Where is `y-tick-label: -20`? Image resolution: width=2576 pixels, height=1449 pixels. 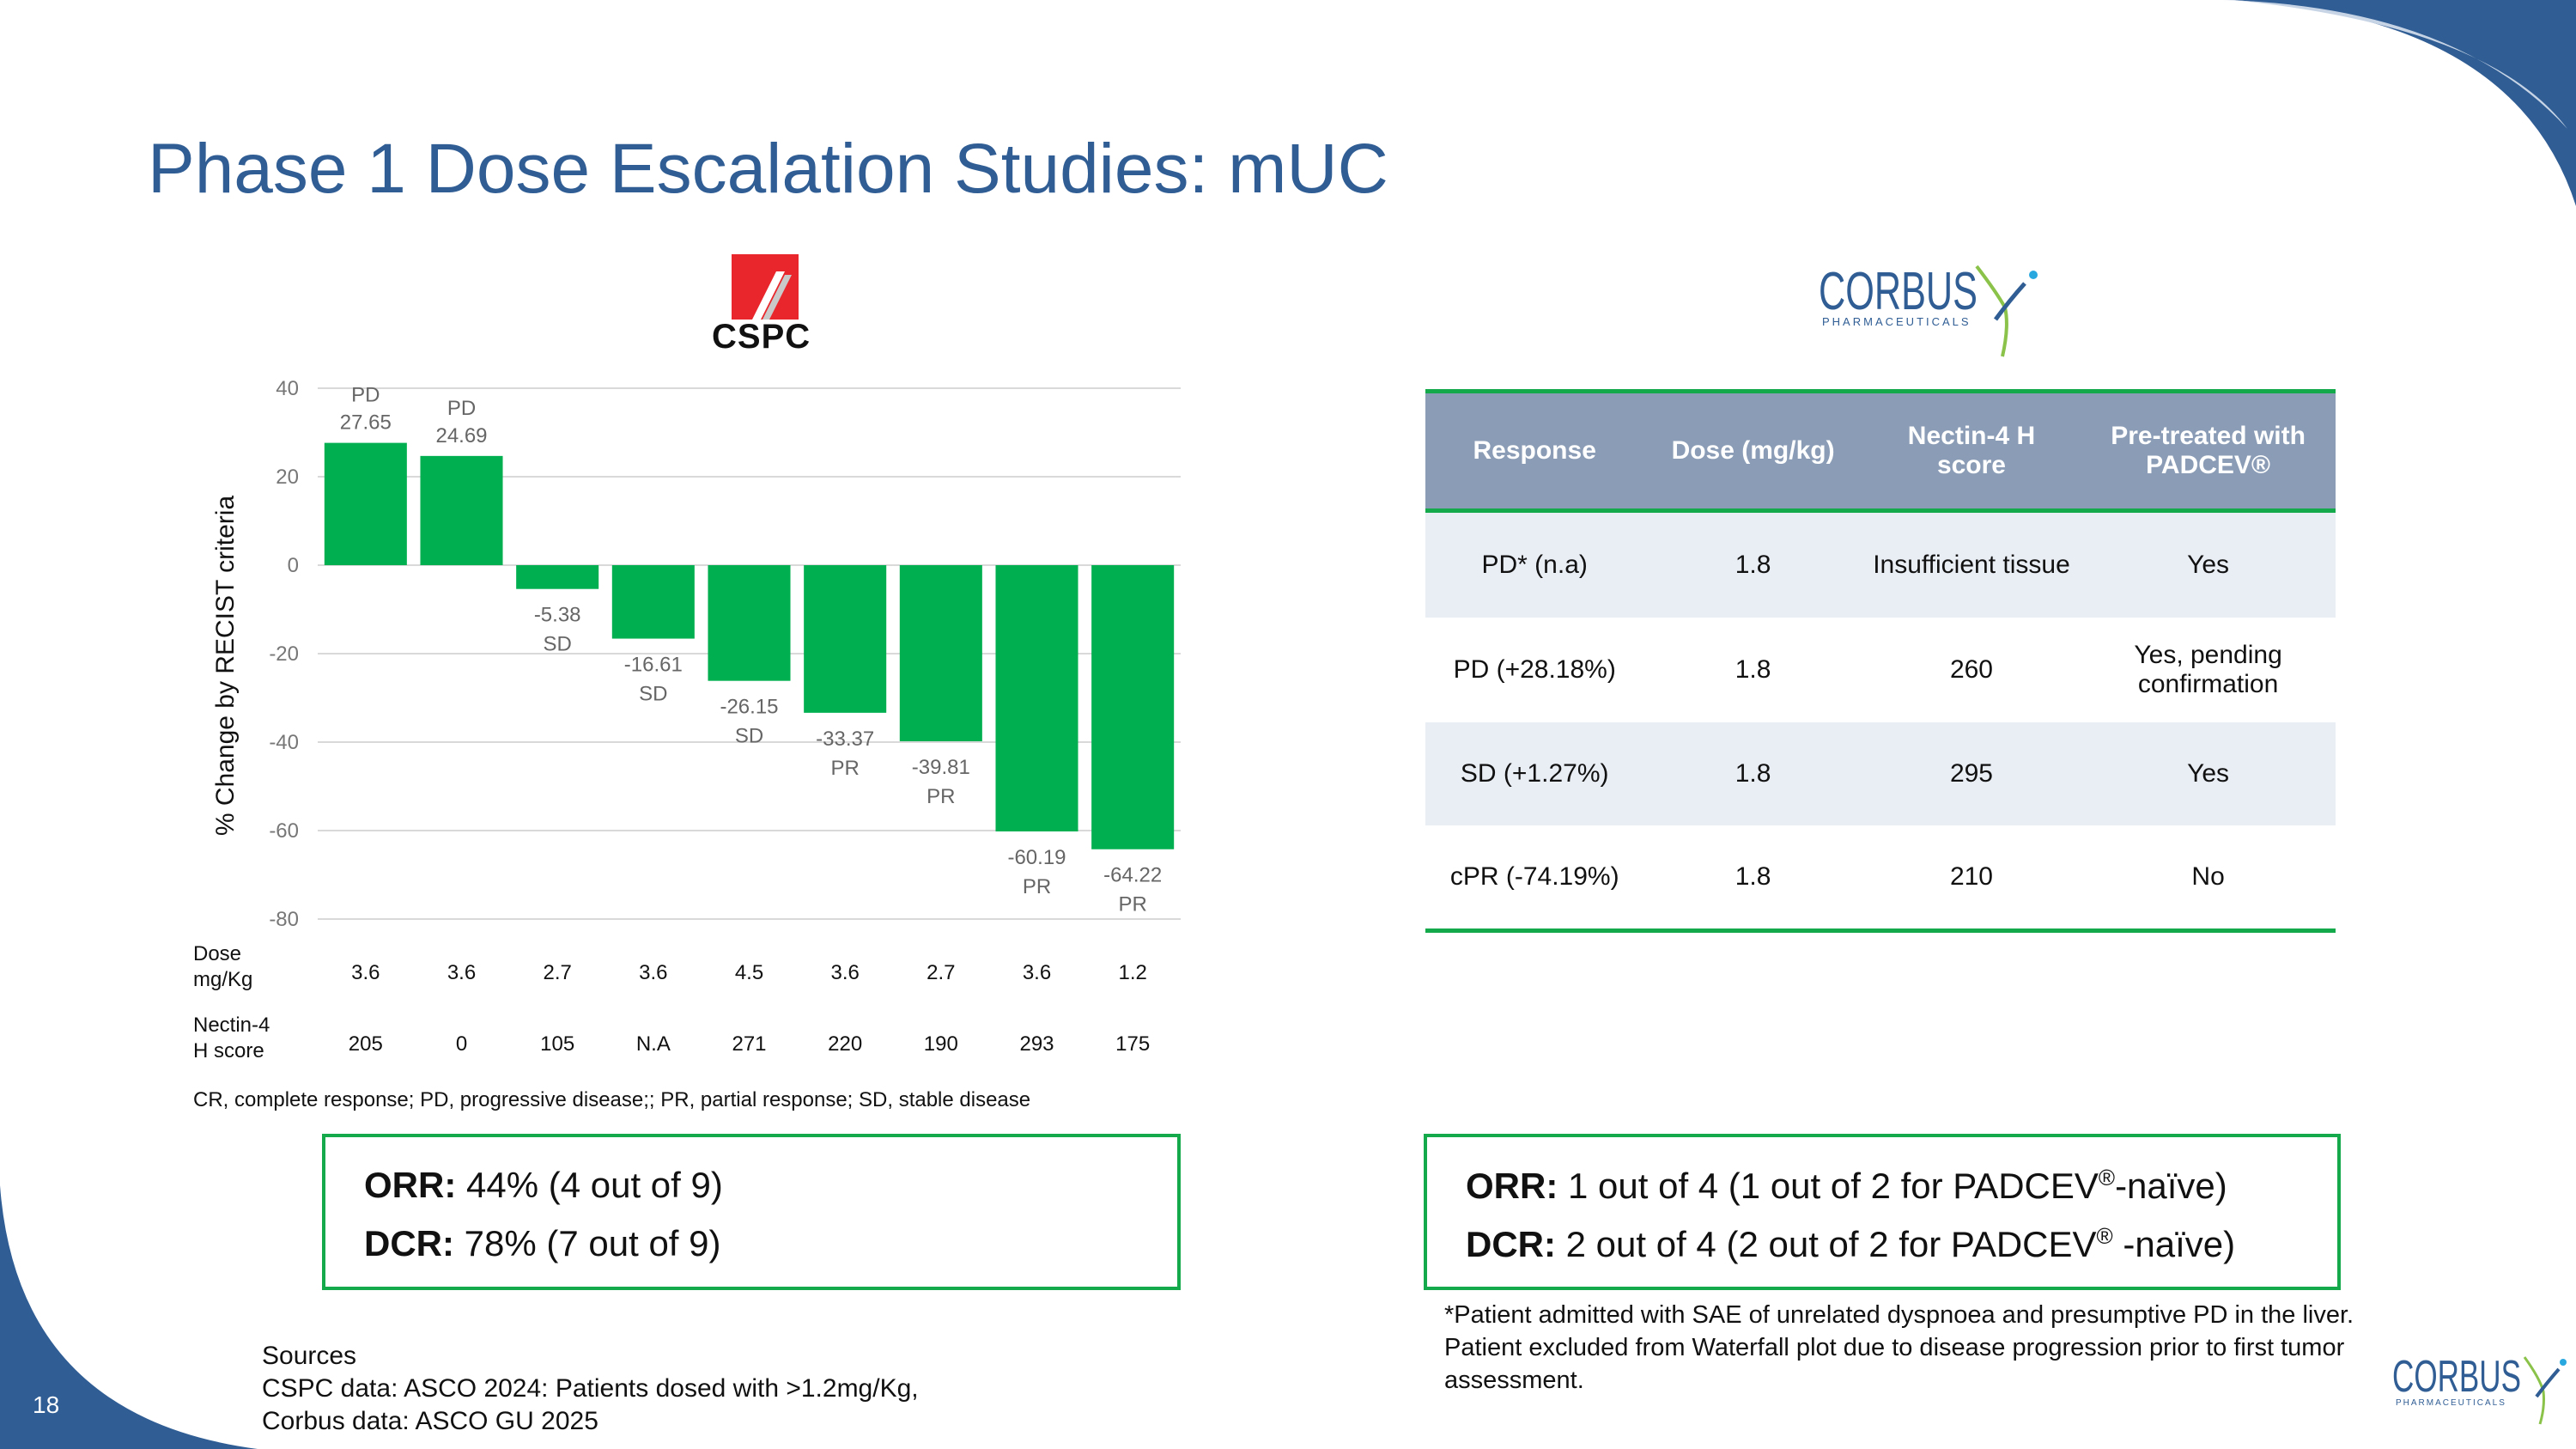 y-tick-label: -20 is located at coordinates (284, 654).